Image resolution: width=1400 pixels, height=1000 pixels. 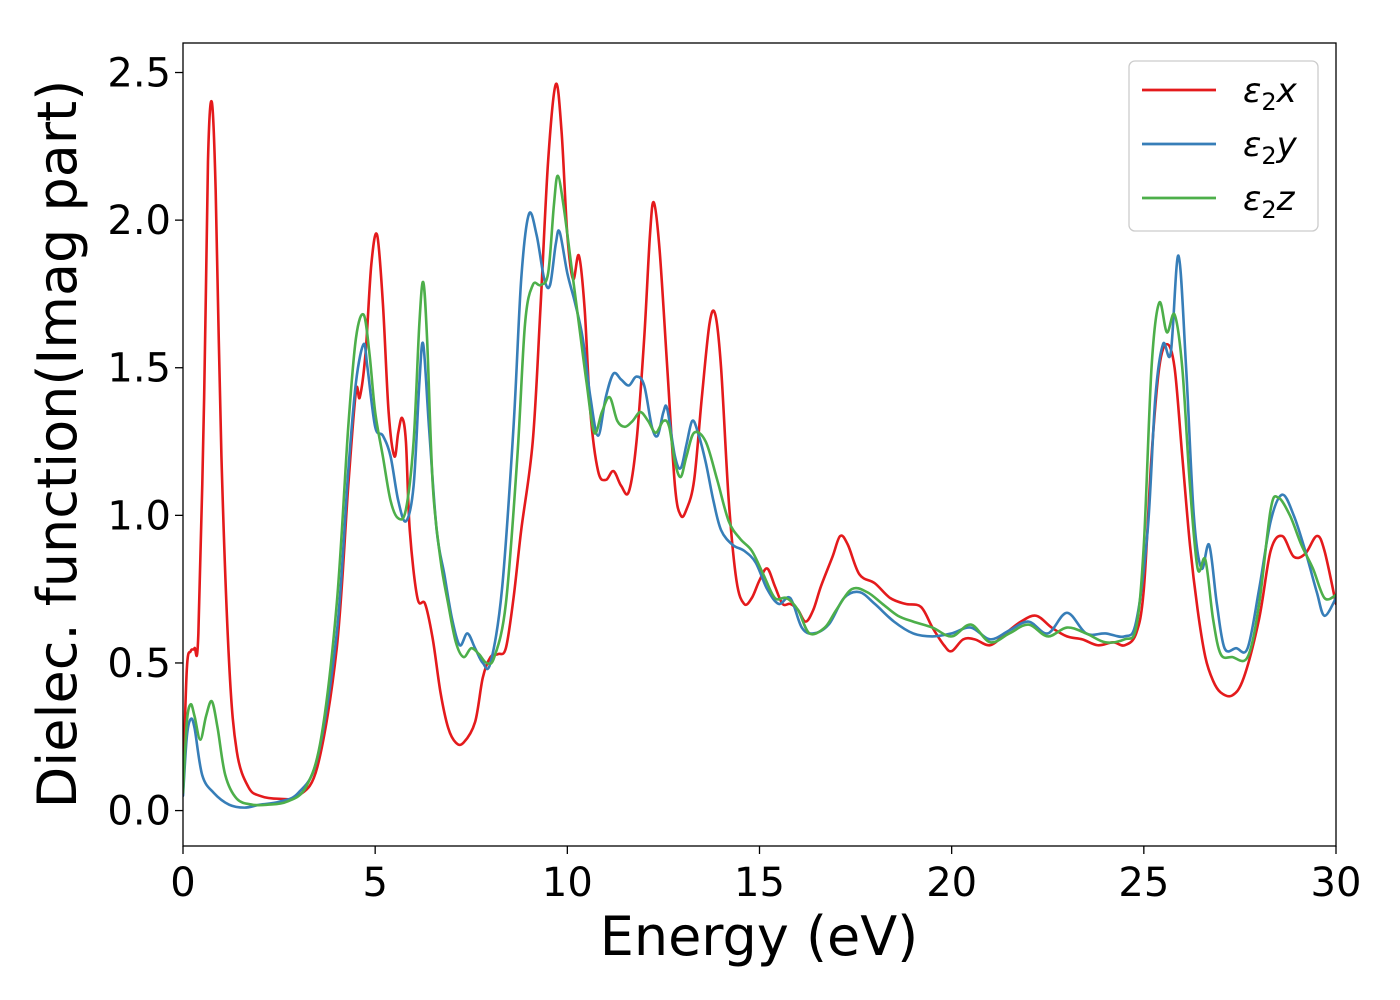 I want to click on legend-box, so click(x=1223, y=146).